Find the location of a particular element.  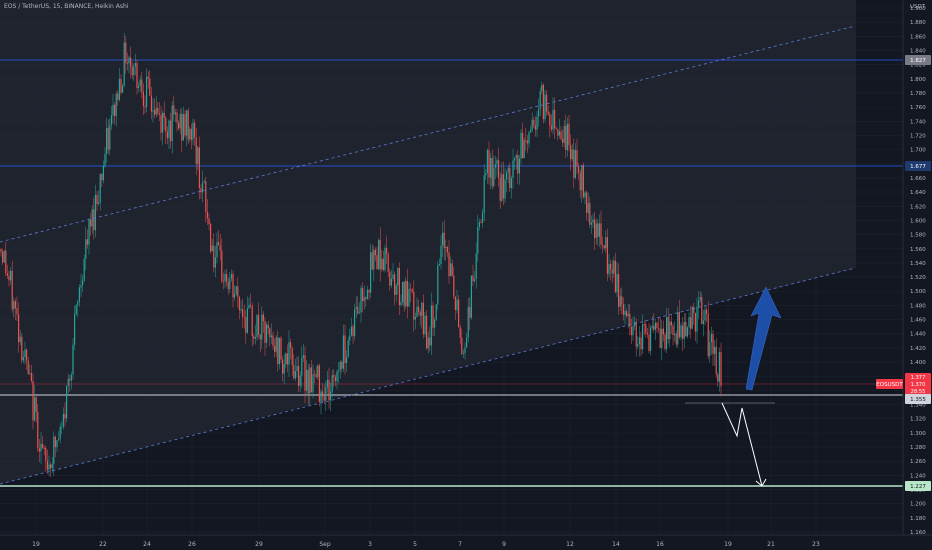

price-axis-currency: USDT is located at coordinates (918, 7).